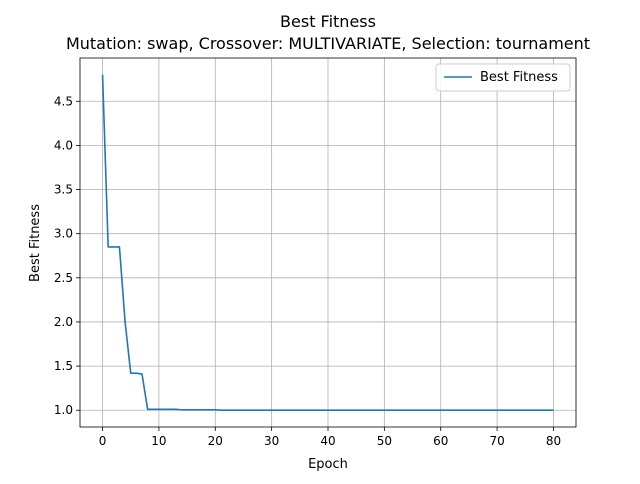 Image resolution: width=640 pixels, height=484 pixels. What do you see at coordinates (215, 441) in the screenshot?
I see `x-tick-label: 20` at bounding box center [215, 441].